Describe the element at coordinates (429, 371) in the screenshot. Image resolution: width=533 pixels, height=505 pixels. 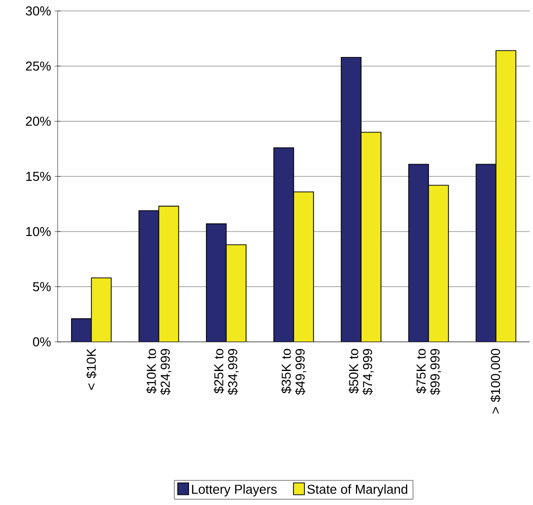
I see `x-tick-label: $75K to $99,999` at that location.